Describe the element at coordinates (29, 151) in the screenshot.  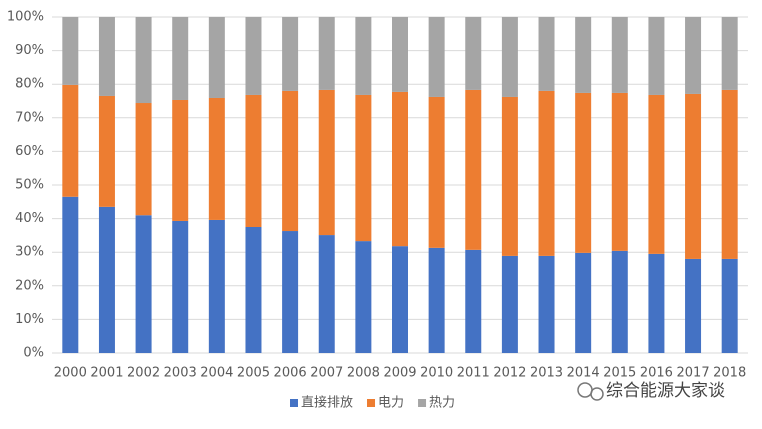
I see `y-tick-label: 60%` at that location.